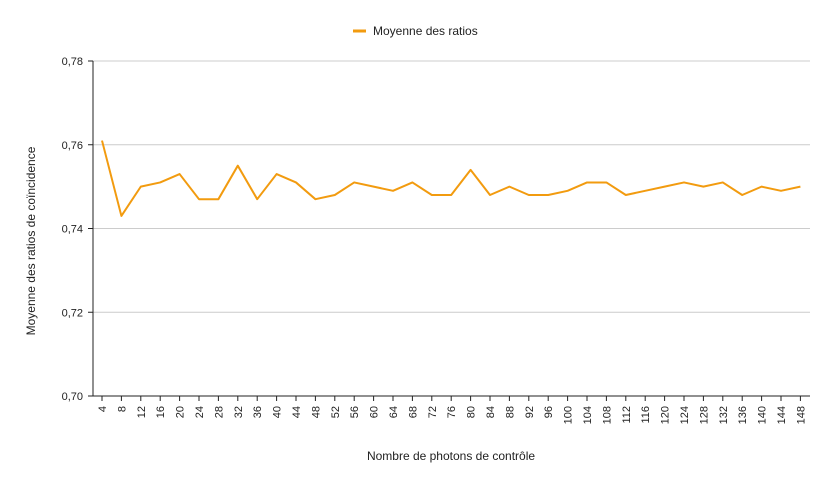 This screenshot has width=834, height=486. Describe the element at coordinates (413, 412) in the screenshot. I see `x-tick-label: 68` at that location.